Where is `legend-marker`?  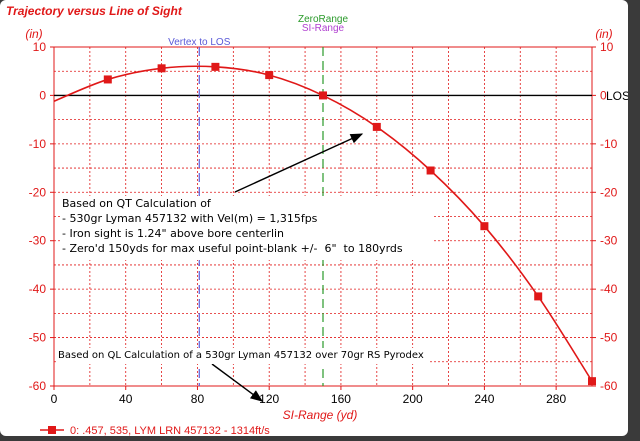 legend-marker is located at coordinates (52, 430).